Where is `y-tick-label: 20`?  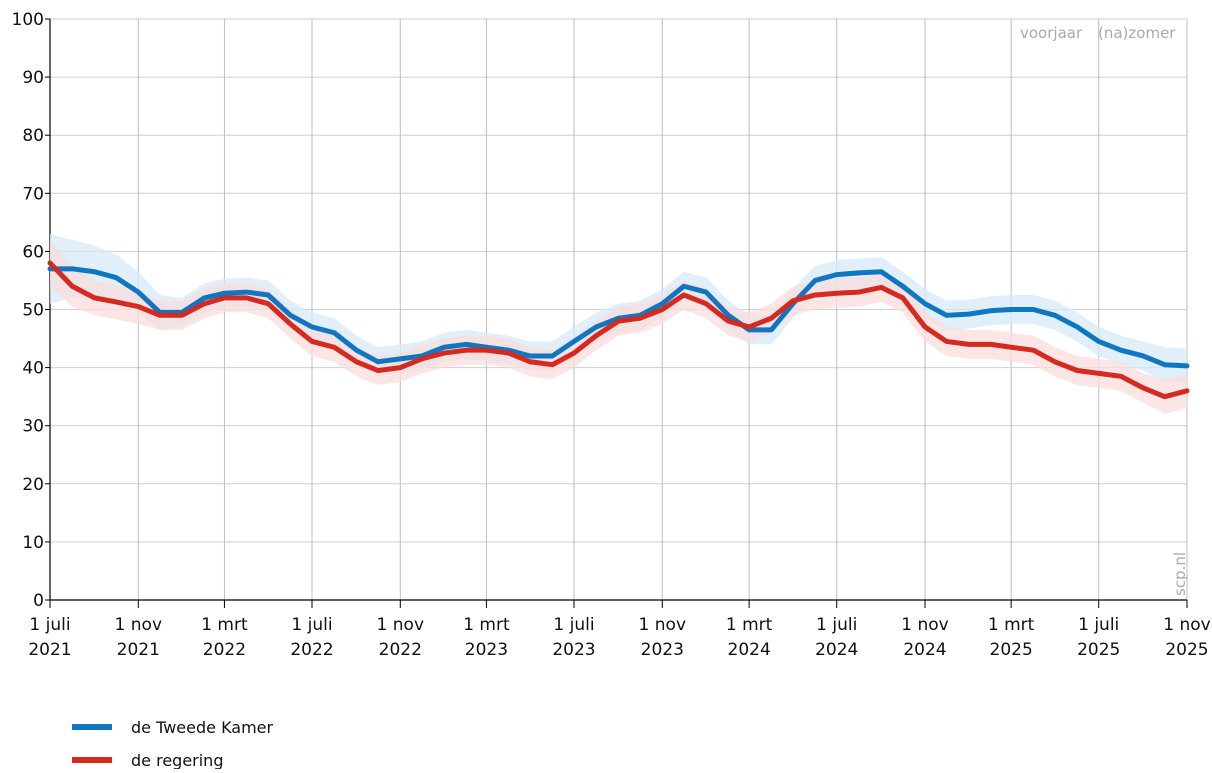 y-tick-label: 20 is located at coordinates (33, 485).